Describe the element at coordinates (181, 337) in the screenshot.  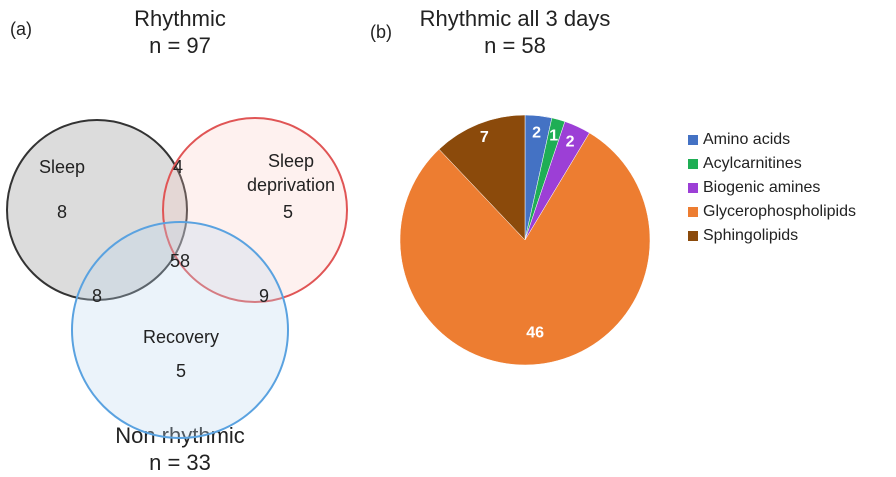
I see `set-label: Recovery` at that location.